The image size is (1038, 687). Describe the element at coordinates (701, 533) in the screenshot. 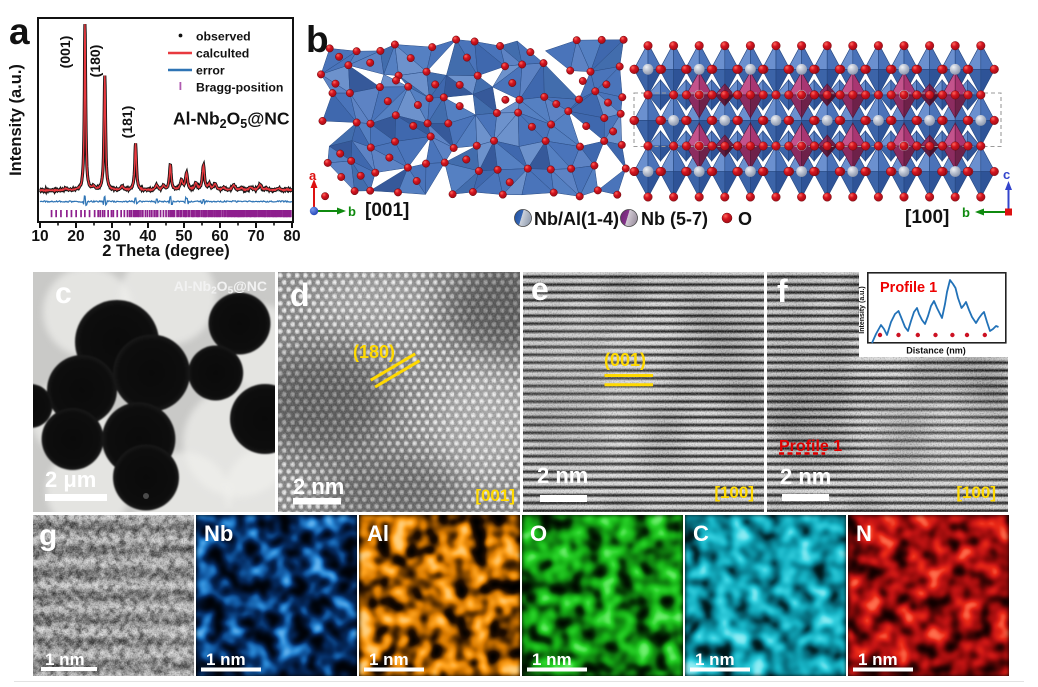

I see `svg-text: C` at that location.